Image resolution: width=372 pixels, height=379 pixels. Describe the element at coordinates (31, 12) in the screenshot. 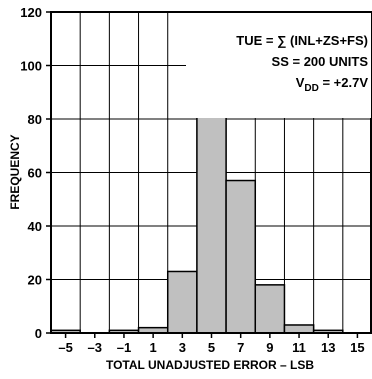

I see `y-tick-label: 120` at that location.